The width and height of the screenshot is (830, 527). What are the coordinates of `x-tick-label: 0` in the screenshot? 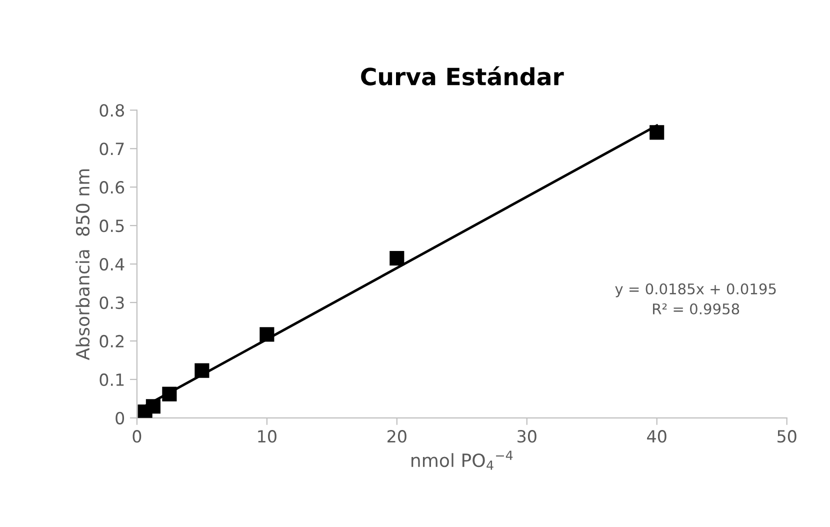 It's located at (137, 436).